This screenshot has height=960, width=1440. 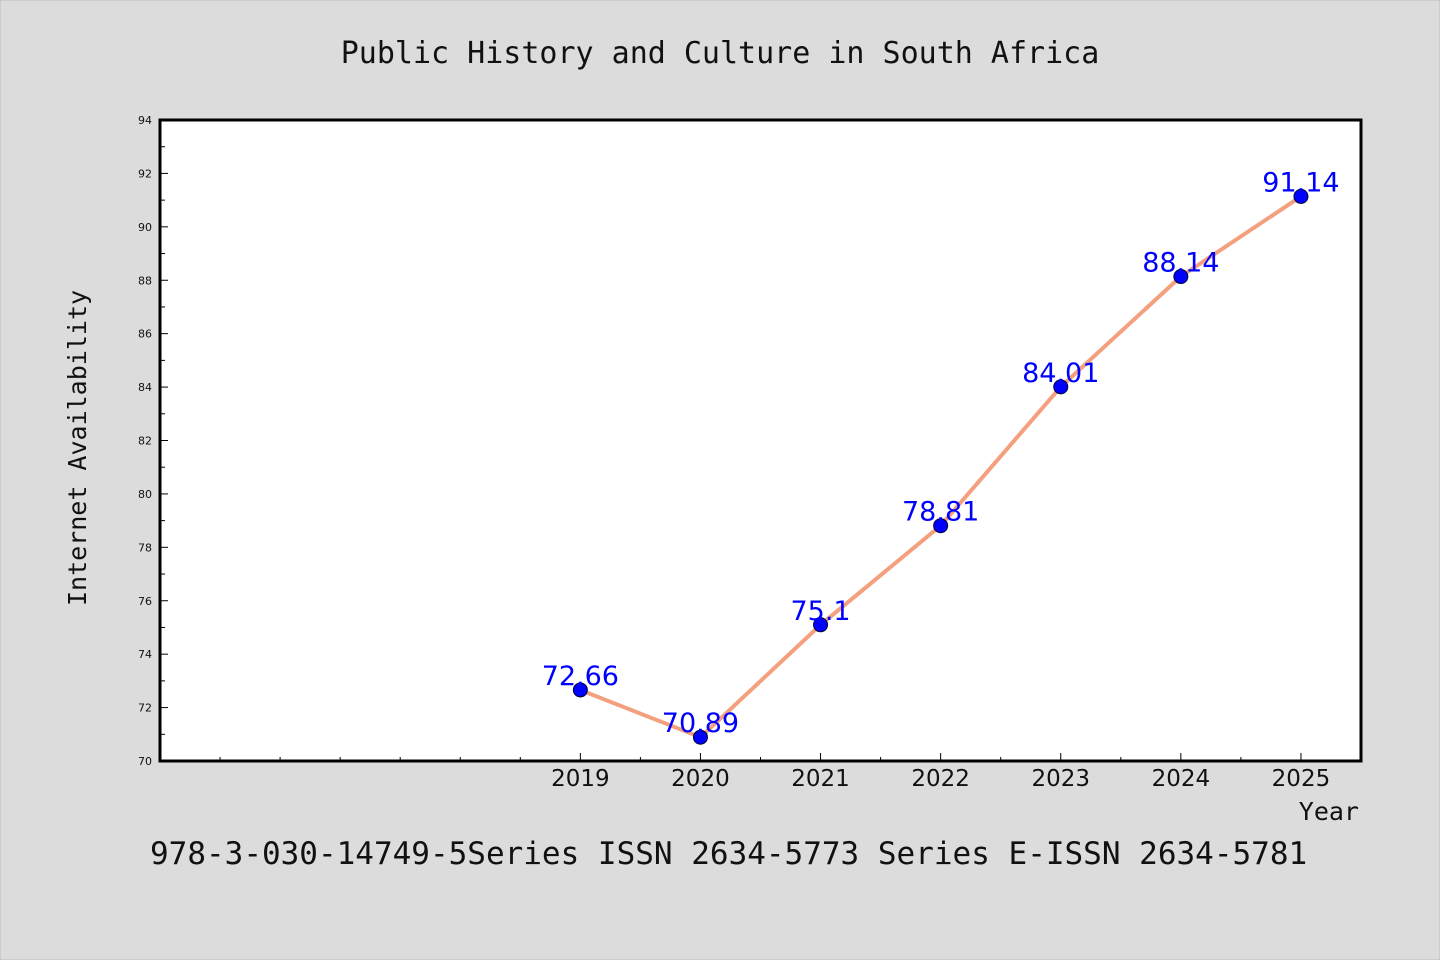 What do you see at coordinates (1060, 779) in the screenshot?
I see `x-tick-label: 2023` at bounding box center [1060, 779].